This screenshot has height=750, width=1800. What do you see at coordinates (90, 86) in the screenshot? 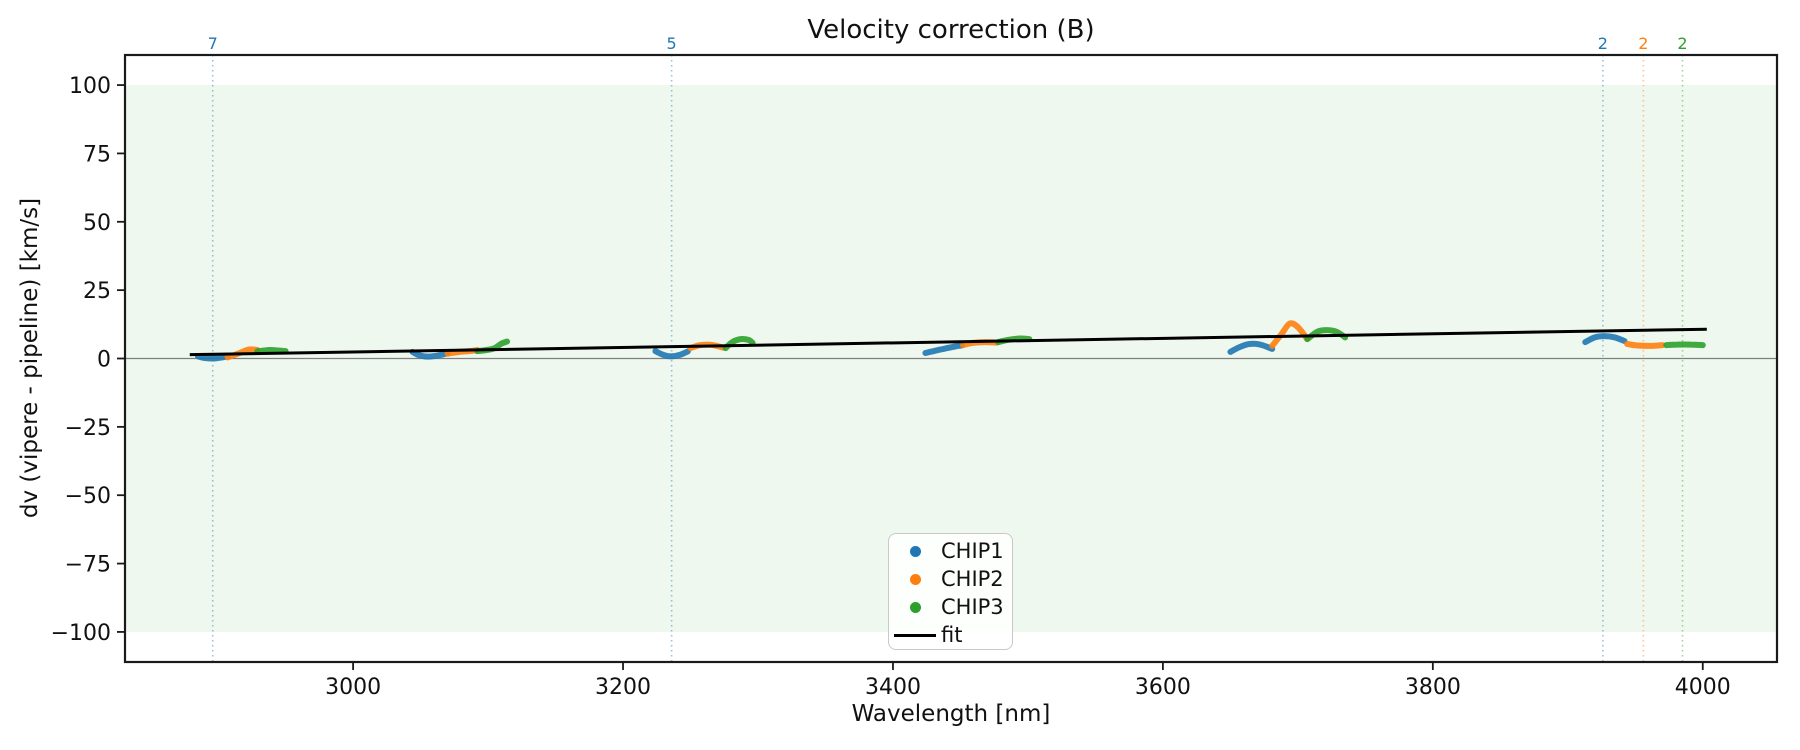
I see `y-tick-label: 100` at bounding box center [90, 86].